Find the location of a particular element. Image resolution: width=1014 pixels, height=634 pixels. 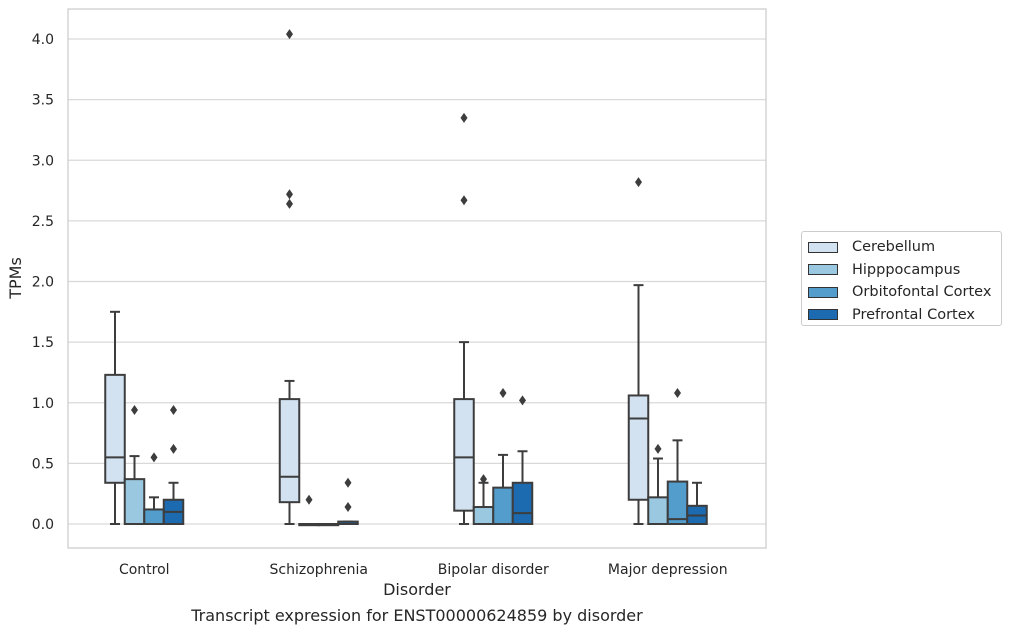

legend-label: Prefrontal Cortex is located at coordinates (913, 314).